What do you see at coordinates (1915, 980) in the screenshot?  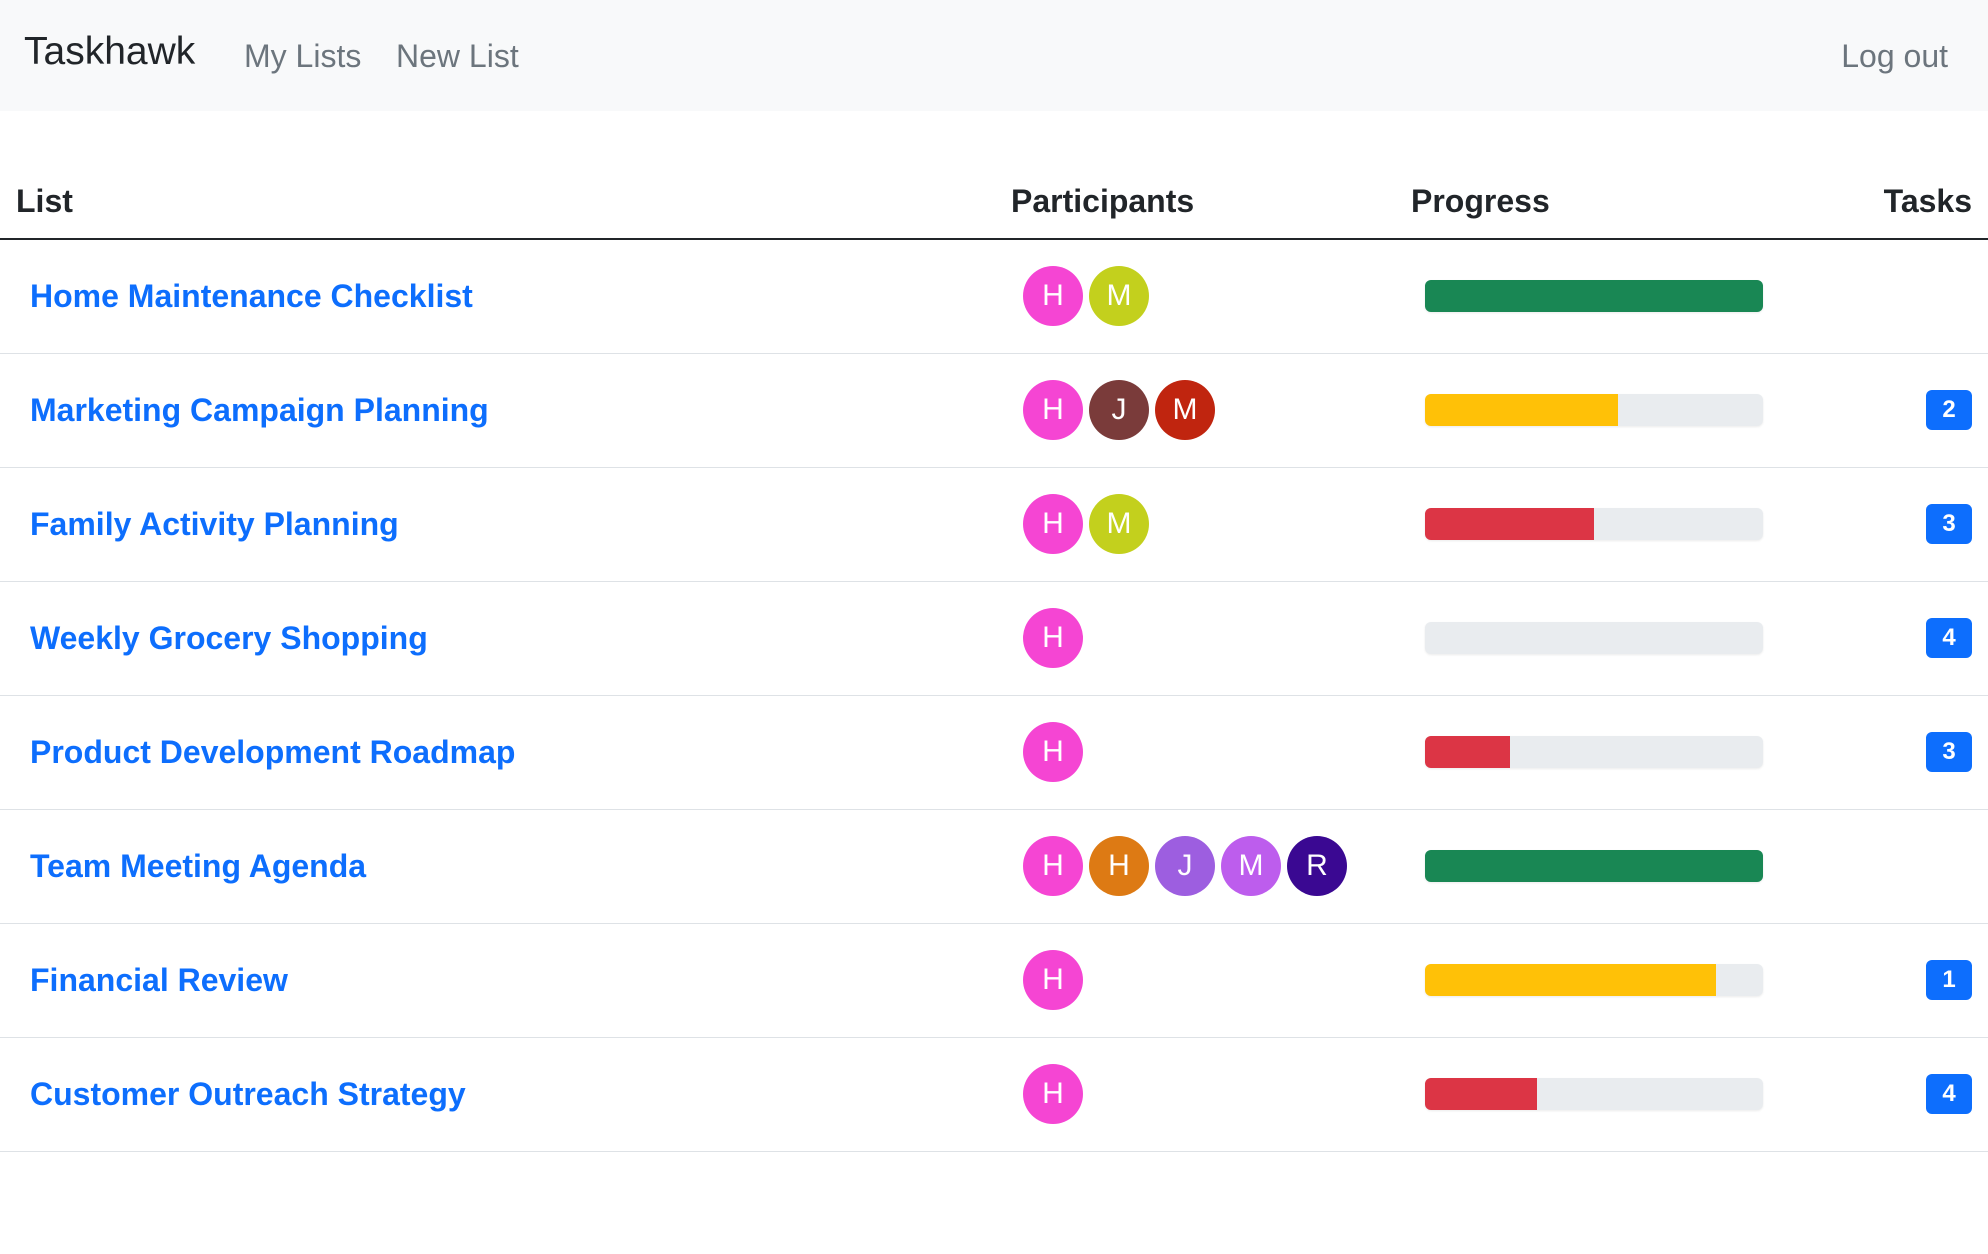 I see `tasks-cell: 1` at bounding box center [1915, 980].